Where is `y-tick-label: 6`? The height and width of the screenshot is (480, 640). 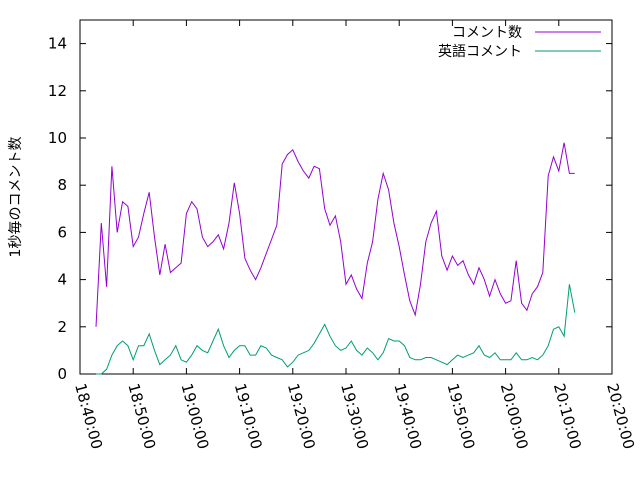
y-tick-label: 6 is located at coordinates (62, 232).